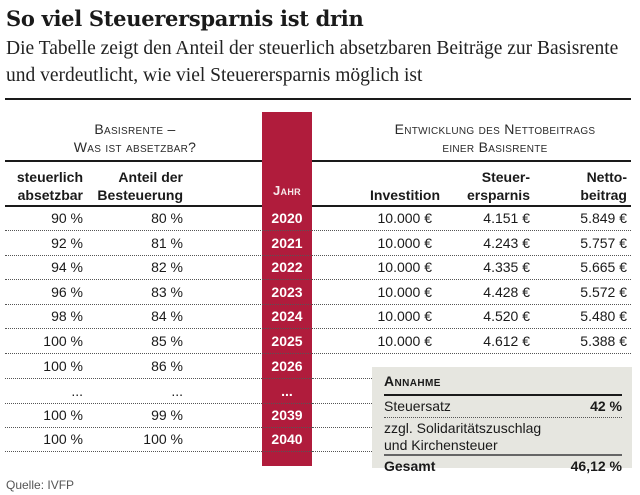 Image resolution: width=640 pixels, height=495 pixels. I want to click on cell-ersparnis: 4.428 €, so click(506, 292).